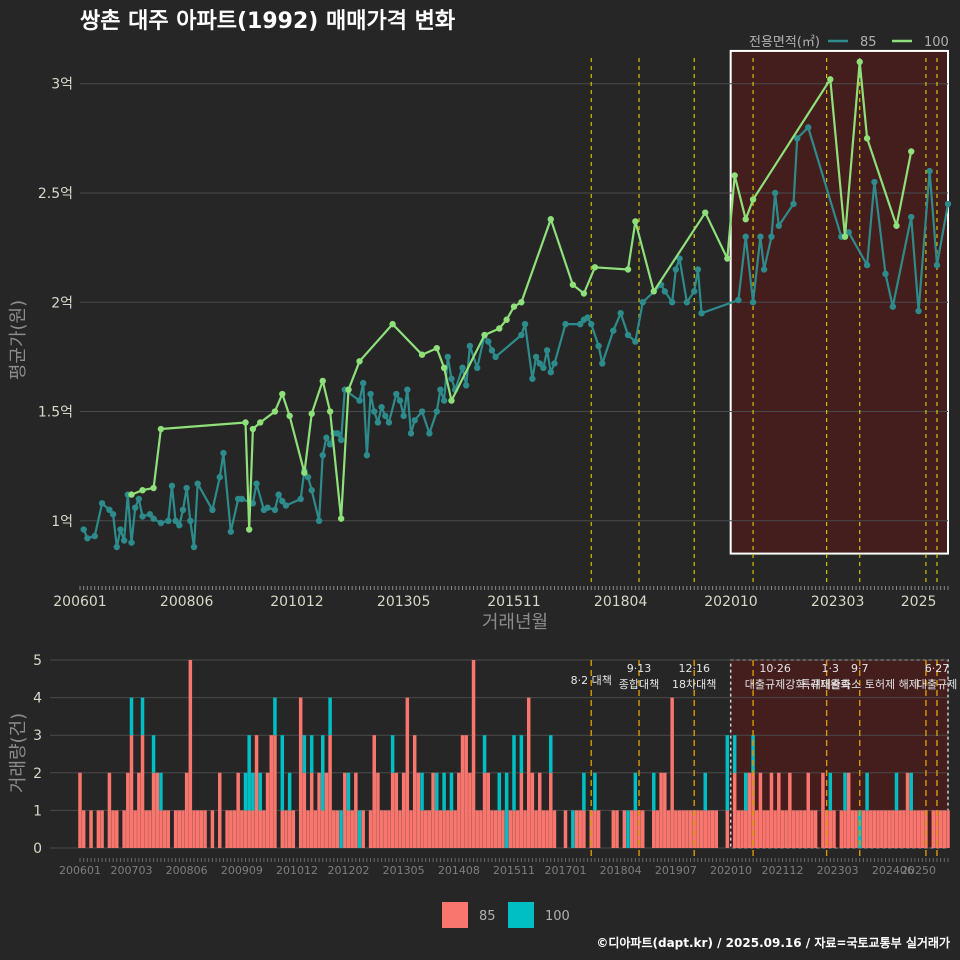 The image size is (960, 960). What do you see at coordinates (62, 522) in the screenshot?
I see `y-tick-label: 1억` at bounding box center [62, 522].